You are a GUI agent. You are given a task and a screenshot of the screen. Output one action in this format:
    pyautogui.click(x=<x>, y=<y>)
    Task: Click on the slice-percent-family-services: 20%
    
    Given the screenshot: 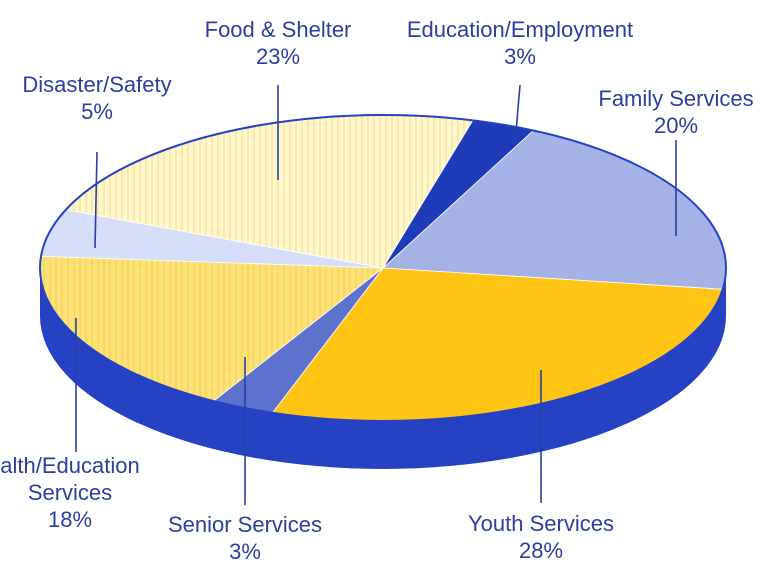 What is the action you would take?
    pyautogui.click(x=676, y=125)
    